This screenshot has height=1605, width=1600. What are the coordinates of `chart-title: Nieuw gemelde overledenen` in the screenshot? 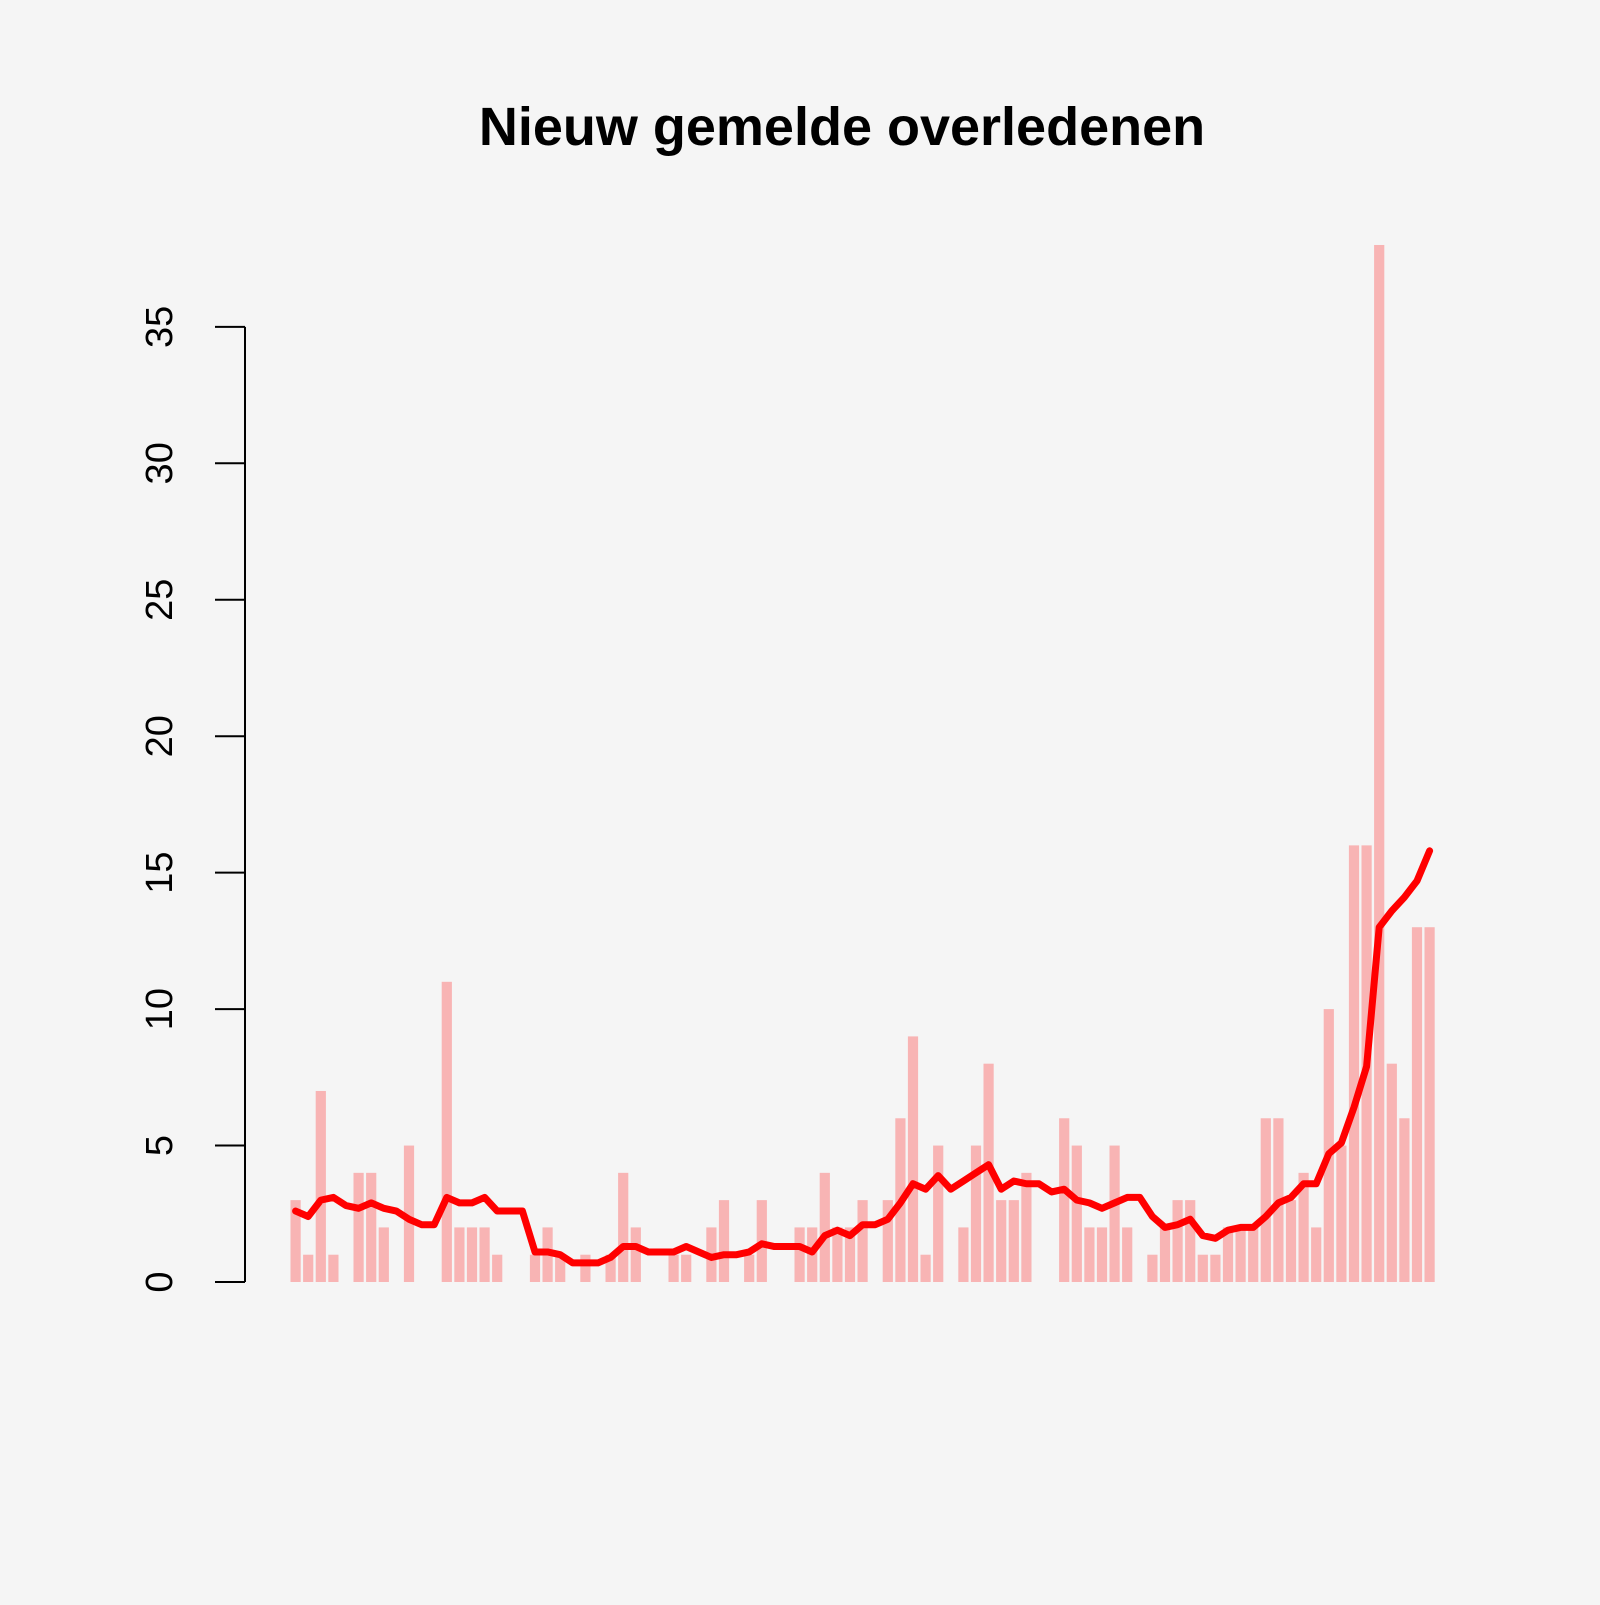 It's located at (842, 127).